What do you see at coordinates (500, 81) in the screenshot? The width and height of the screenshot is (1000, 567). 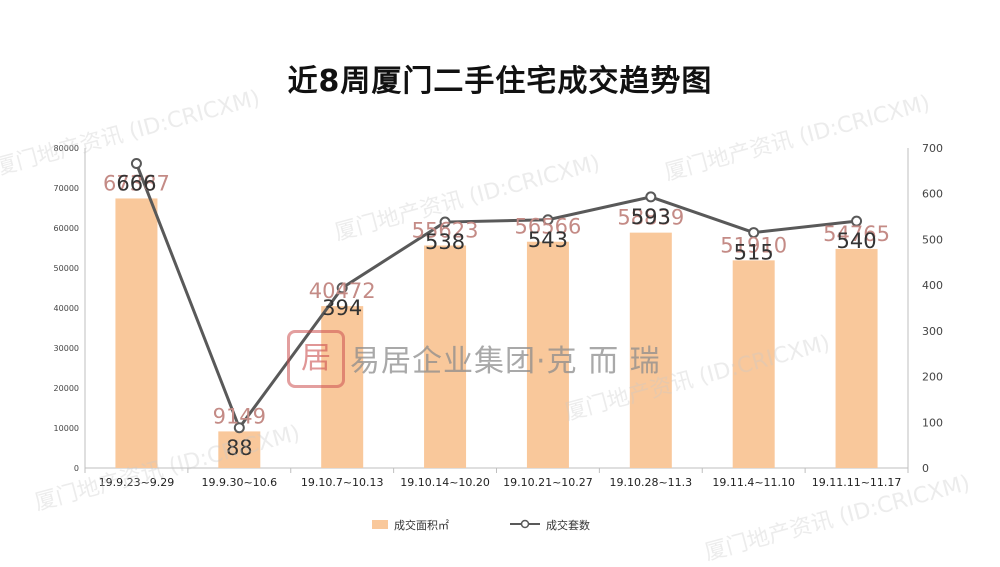 I see `chart-title: 近8周厦门二手住宅成交趋势图` at bounding box center [500, 81].